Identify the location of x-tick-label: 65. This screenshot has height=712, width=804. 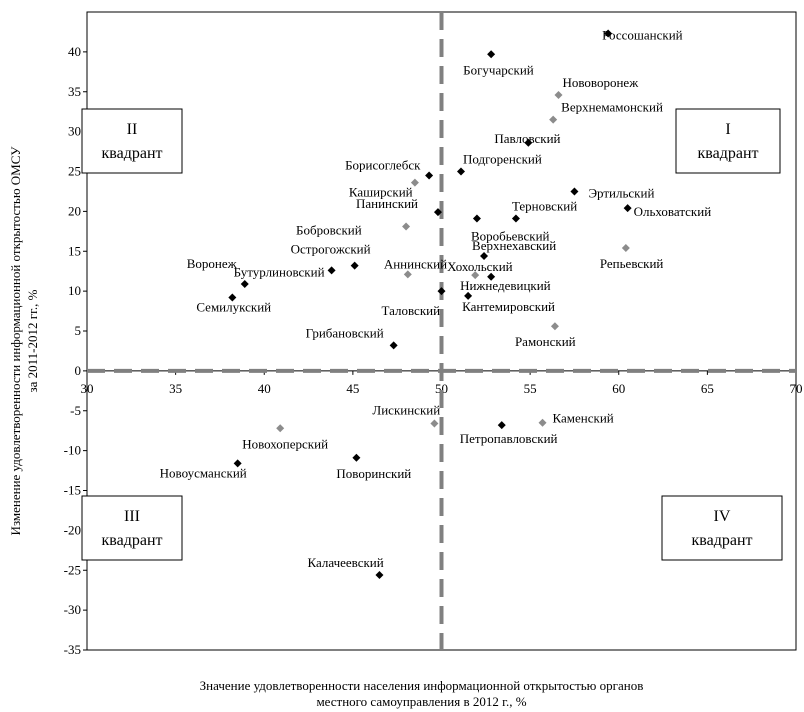
(707, 388).